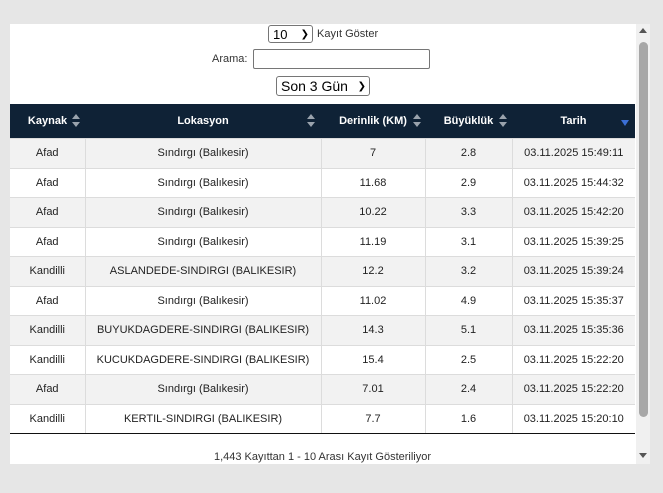 The height and width of the screenshot is (493, 663). Describe the element at coordinates (372, 359) in the screenshot. I see `cell-derinlik: 15.4` at that location.